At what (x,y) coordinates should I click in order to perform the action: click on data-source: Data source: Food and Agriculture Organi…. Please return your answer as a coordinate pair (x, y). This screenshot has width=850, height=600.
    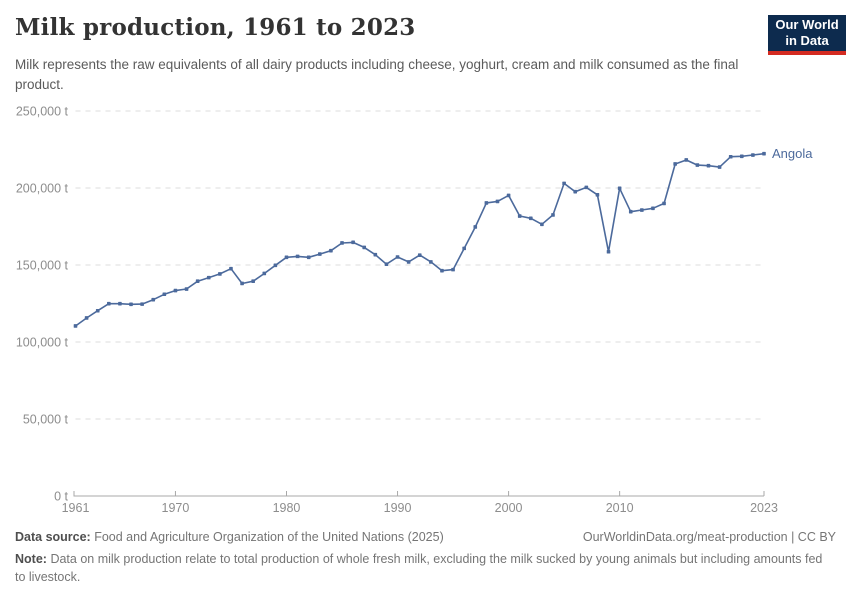
    Looking at the image, I should click on (229, 537).